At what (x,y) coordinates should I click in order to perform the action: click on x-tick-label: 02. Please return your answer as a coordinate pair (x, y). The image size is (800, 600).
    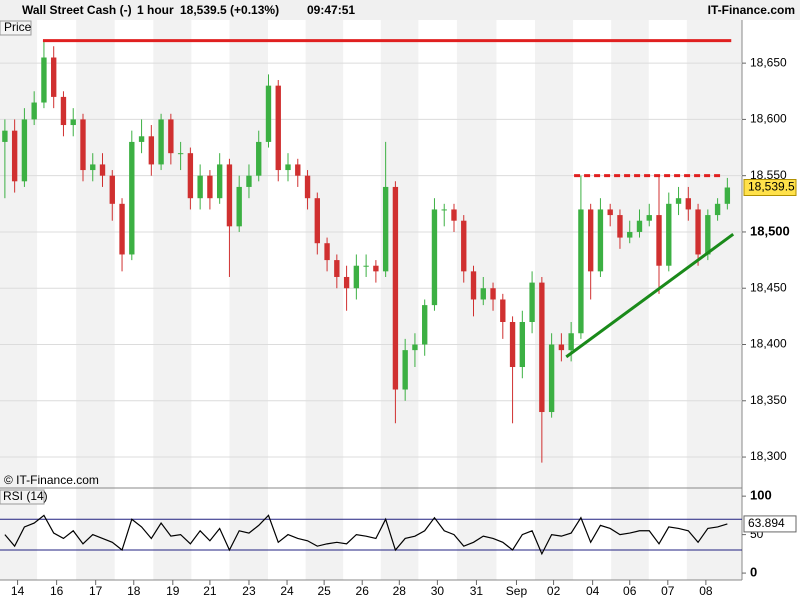
    Looking at the image, I should click on (554, 591).